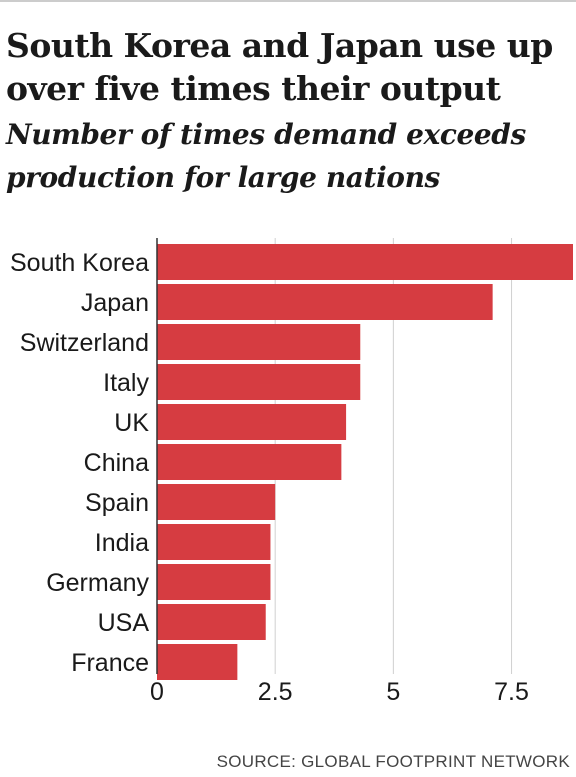 Image resolution: width=576 pixels, height=777 pixels. Describe the element at coordinates (131, 423) in the screenshot. I see `category-label: UK` at that location.